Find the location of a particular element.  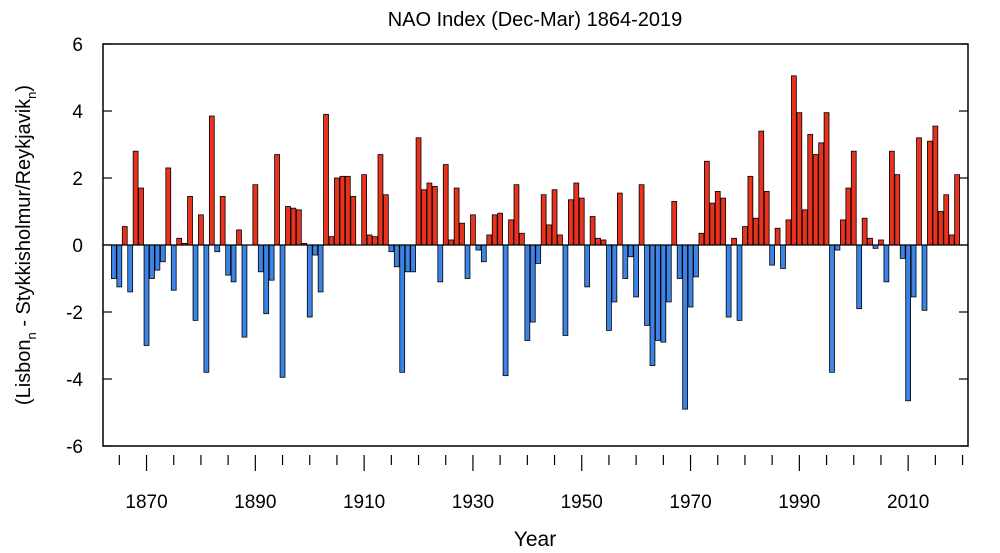

bar-1910 is located at coordinates (364, 210).